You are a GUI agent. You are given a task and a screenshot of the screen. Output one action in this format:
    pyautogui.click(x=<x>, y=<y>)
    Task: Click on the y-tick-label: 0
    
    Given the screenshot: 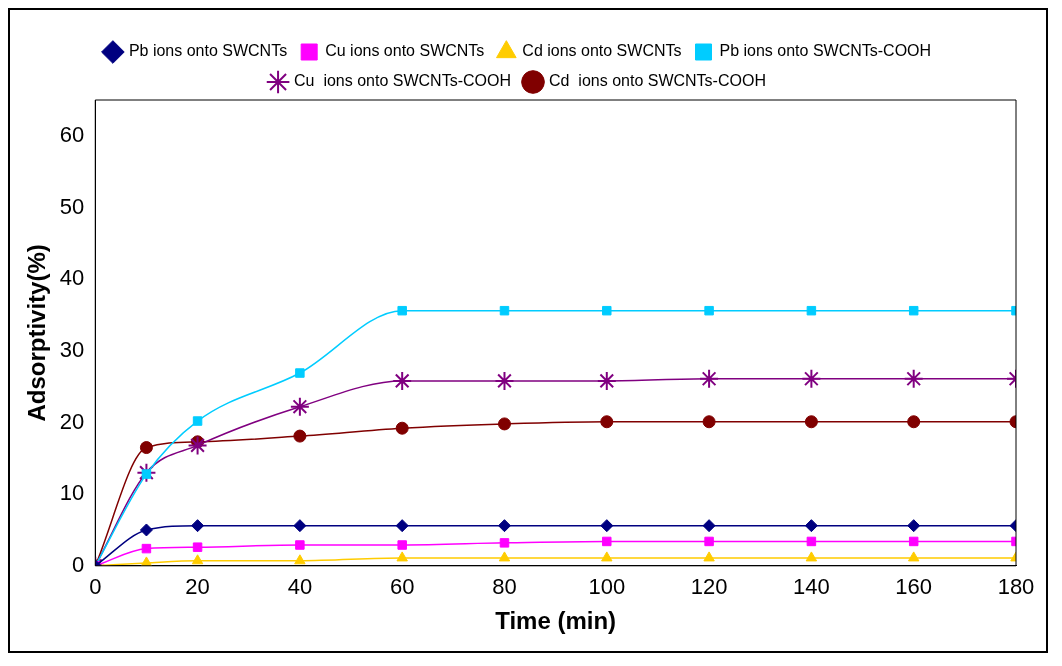 What is the action you would take?
    pyautogui.click(x=78, y=564)
    